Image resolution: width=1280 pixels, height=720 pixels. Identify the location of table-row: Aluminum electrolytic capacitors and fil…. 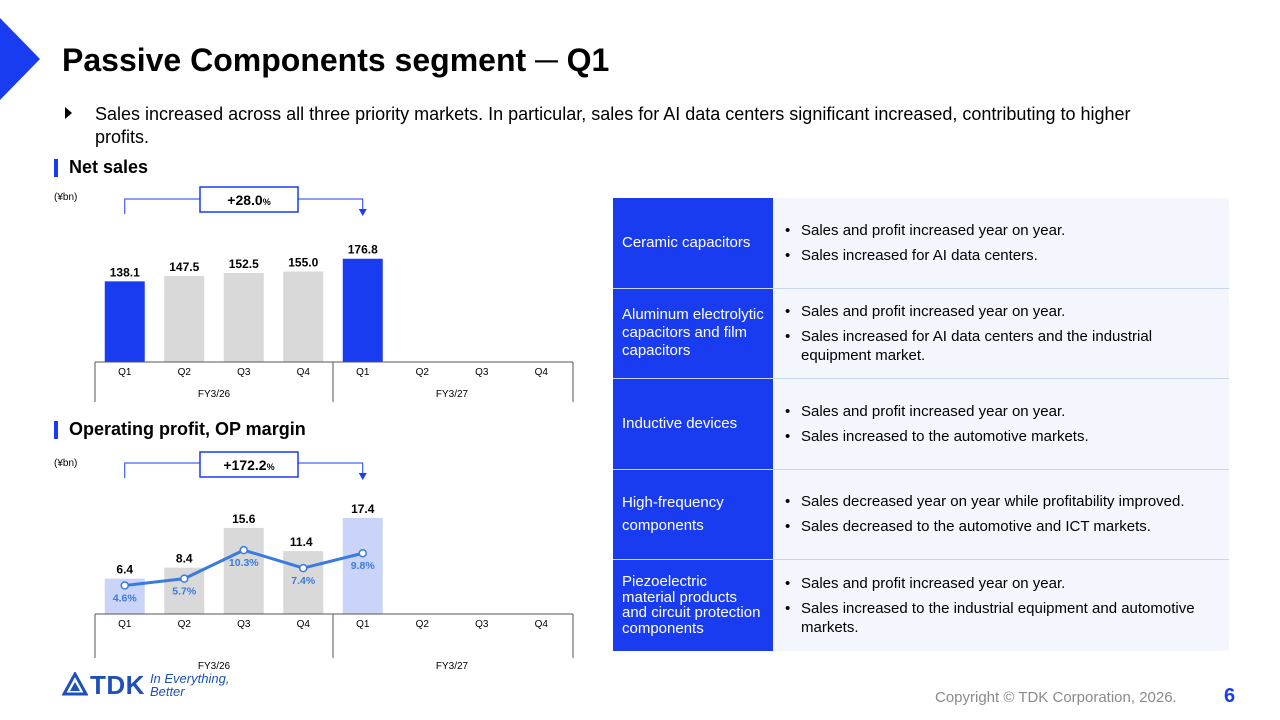
(921, 333).